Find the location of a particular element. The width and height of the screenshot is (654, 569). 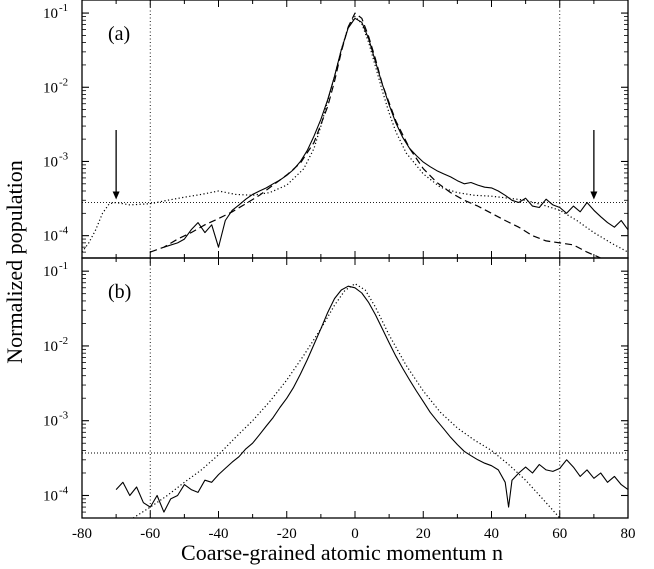

x-tick-label: 80 is located at coordinates (628, 534).